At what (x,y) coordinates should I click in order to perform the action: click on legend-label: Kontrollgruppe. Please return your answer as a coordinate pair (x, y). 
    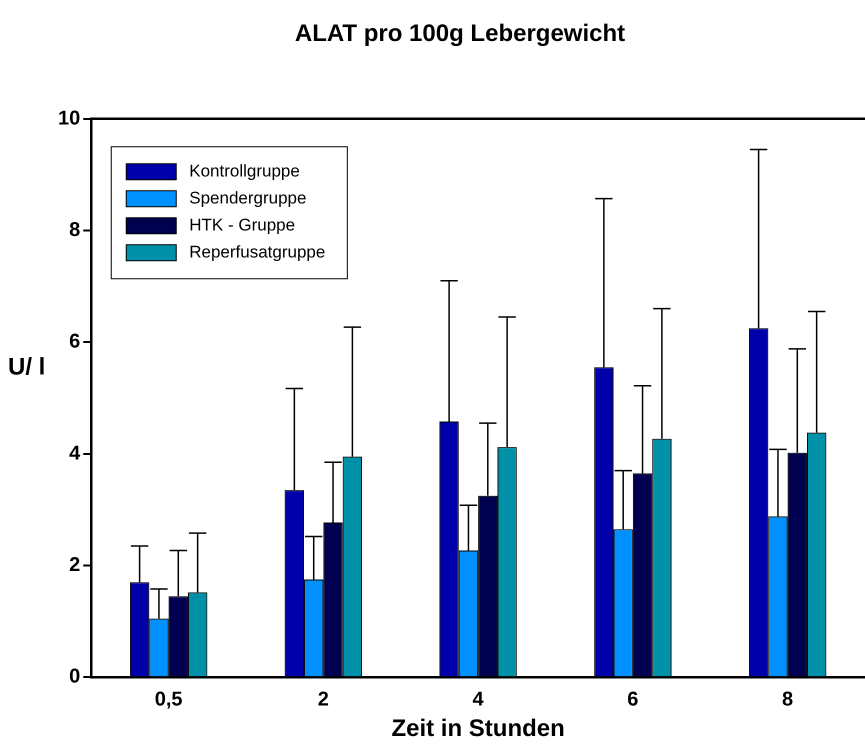
    Looking at the image, I should click on (244, 170).